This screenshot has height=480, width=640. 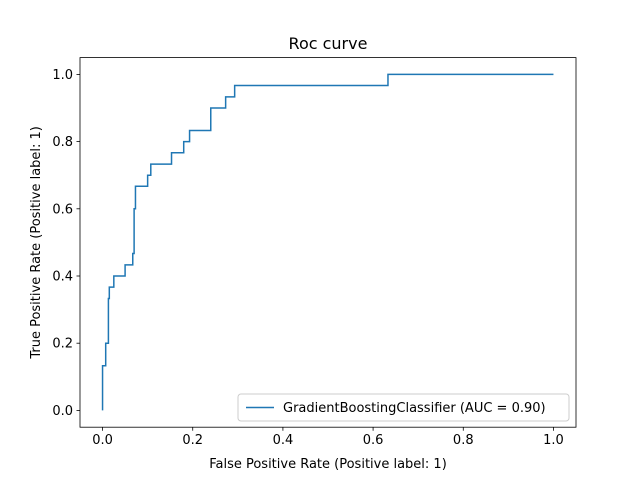 I want to click on y-tick-label: 1.0, so click(x=62, y=75).